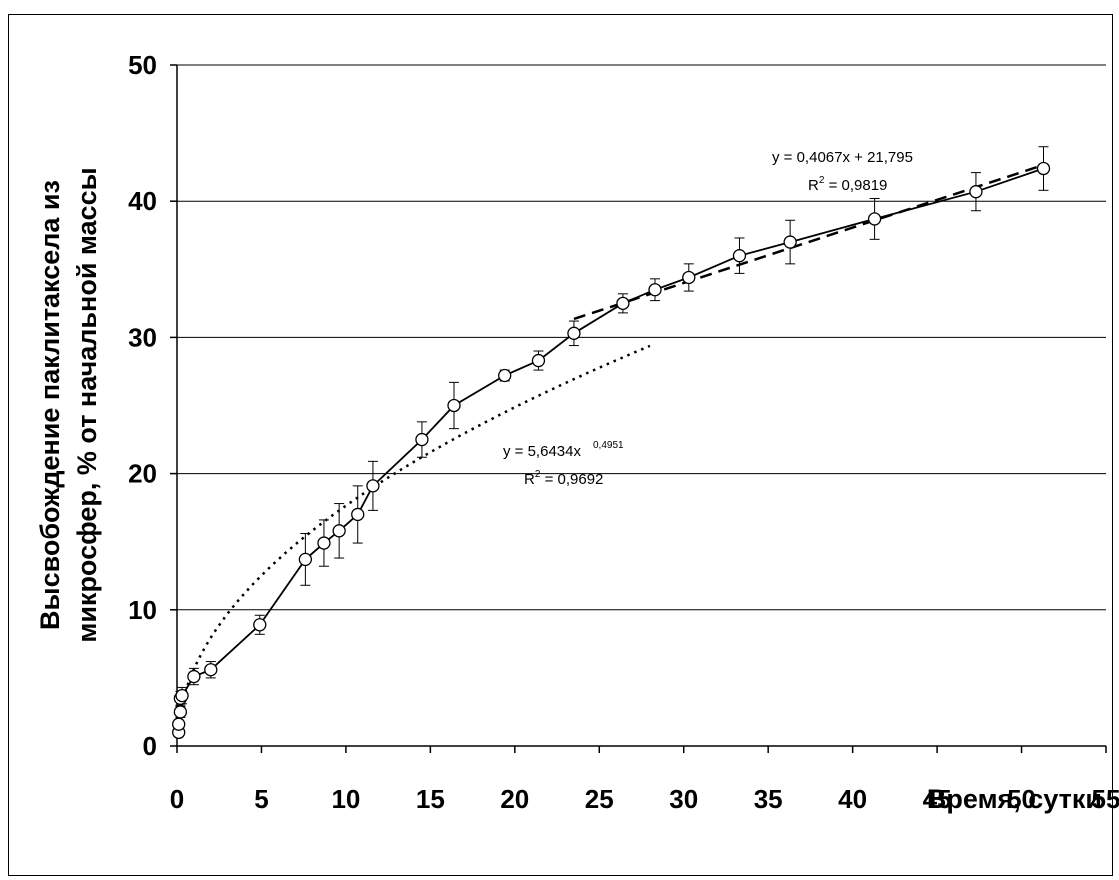  I want to click on y-tick-label-40: 40, so click(142, 201).